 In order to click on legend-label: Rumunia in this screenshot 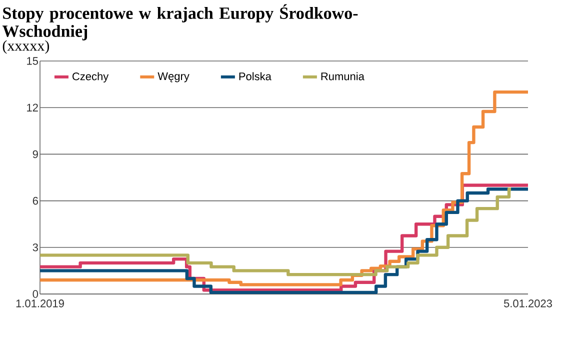, I will do `click(342, 76)`.